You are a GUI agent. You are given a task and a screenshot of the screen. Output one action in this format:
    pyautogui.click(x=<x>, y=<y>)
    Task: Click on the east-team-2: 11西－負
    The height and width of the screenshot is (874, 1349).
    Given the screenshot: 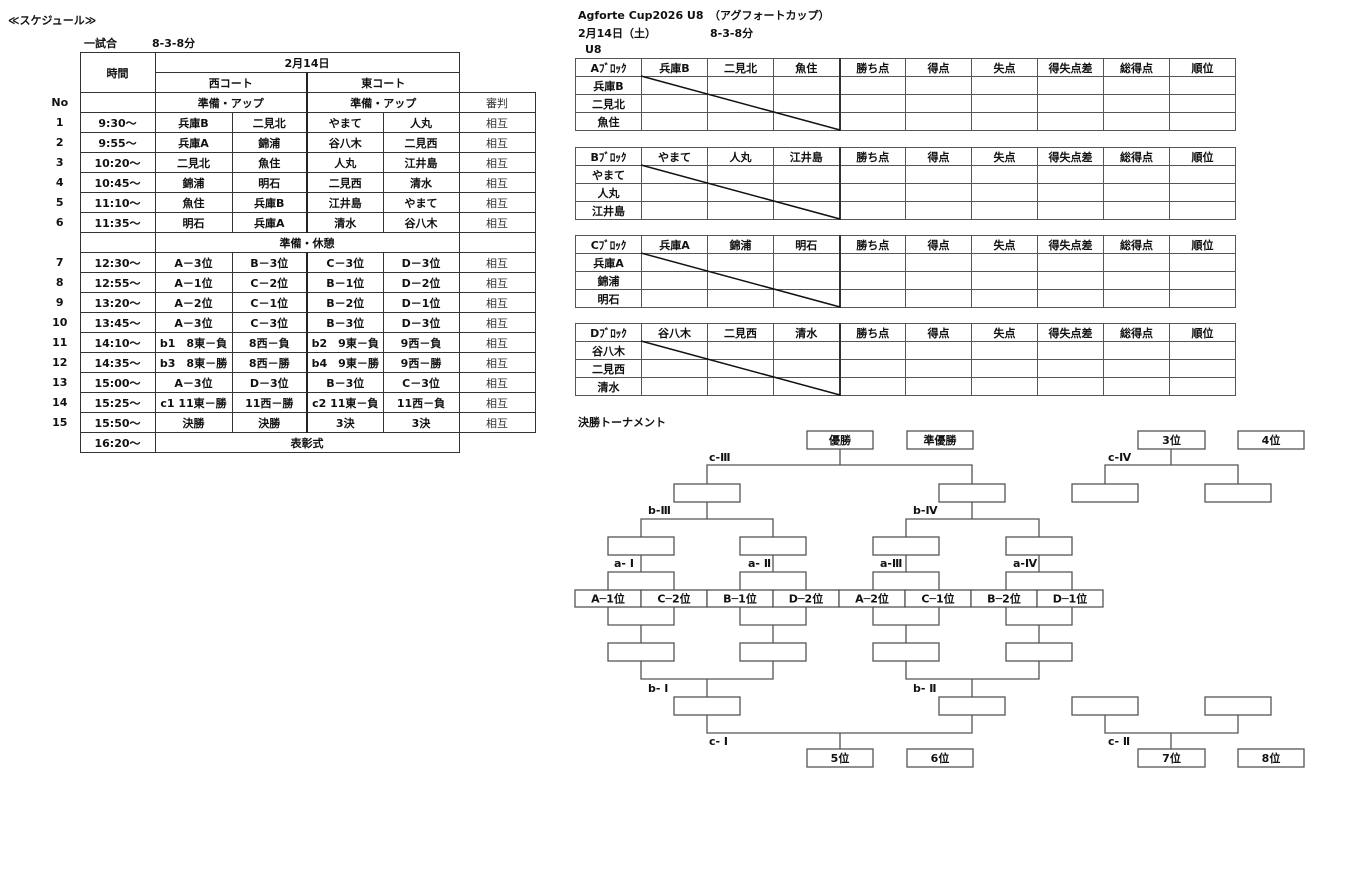 What is the action you would take?
    pyautogui.click(x=421, y=402)
    